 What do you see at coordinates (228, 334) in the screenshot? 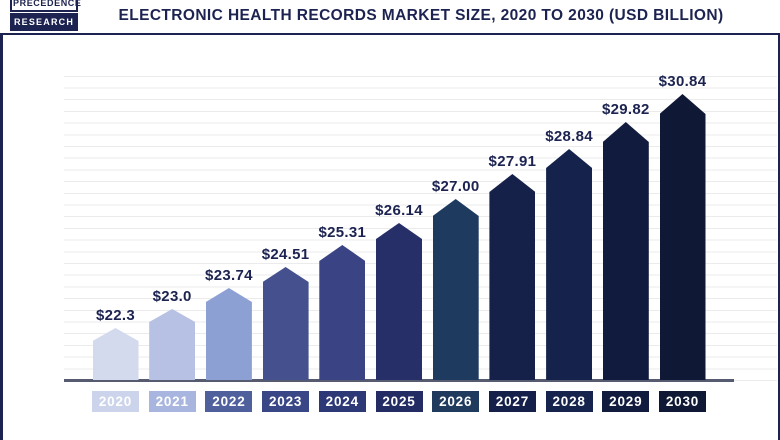
I see `bar-2022` at bounding box center [228, 334].